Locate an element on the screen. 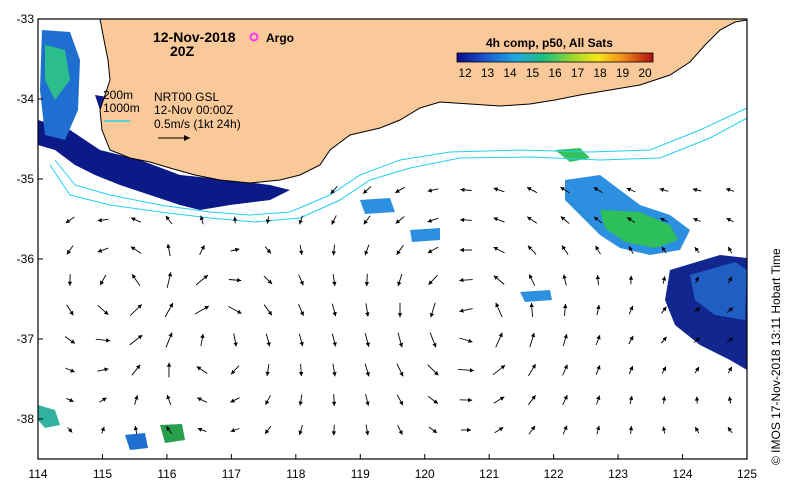 The image size is (790, 492). y-tick-label: -35 is located at coordinates (26, 179).